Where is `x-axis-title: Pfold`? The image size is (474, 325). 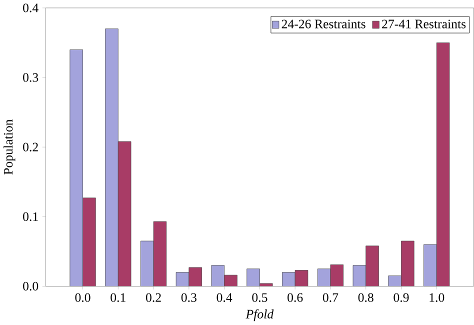 x-axis-title: Pfold is located at coordinates (260, 315).